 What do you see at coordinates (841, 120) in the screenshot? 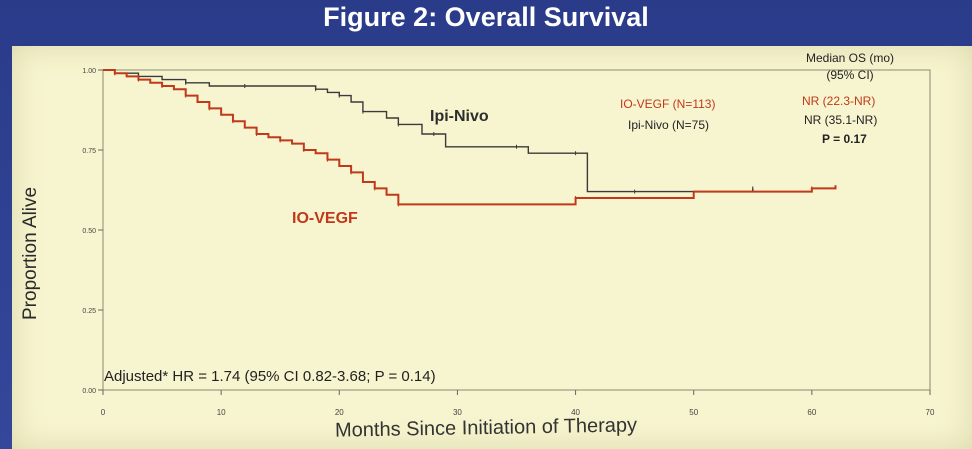
I see `legend-ipi-nivo-value: NR (35.1-NR)` at bounding box center [841, 120].